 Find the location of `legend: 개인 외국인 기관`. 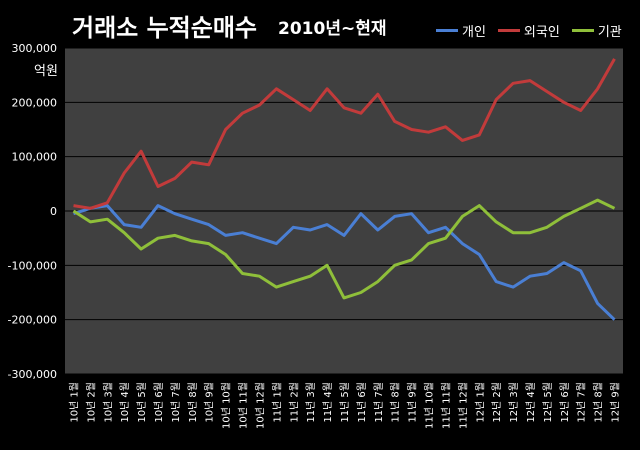

legend: 개인 외국인 기관 is located at coordinates (535, 30).